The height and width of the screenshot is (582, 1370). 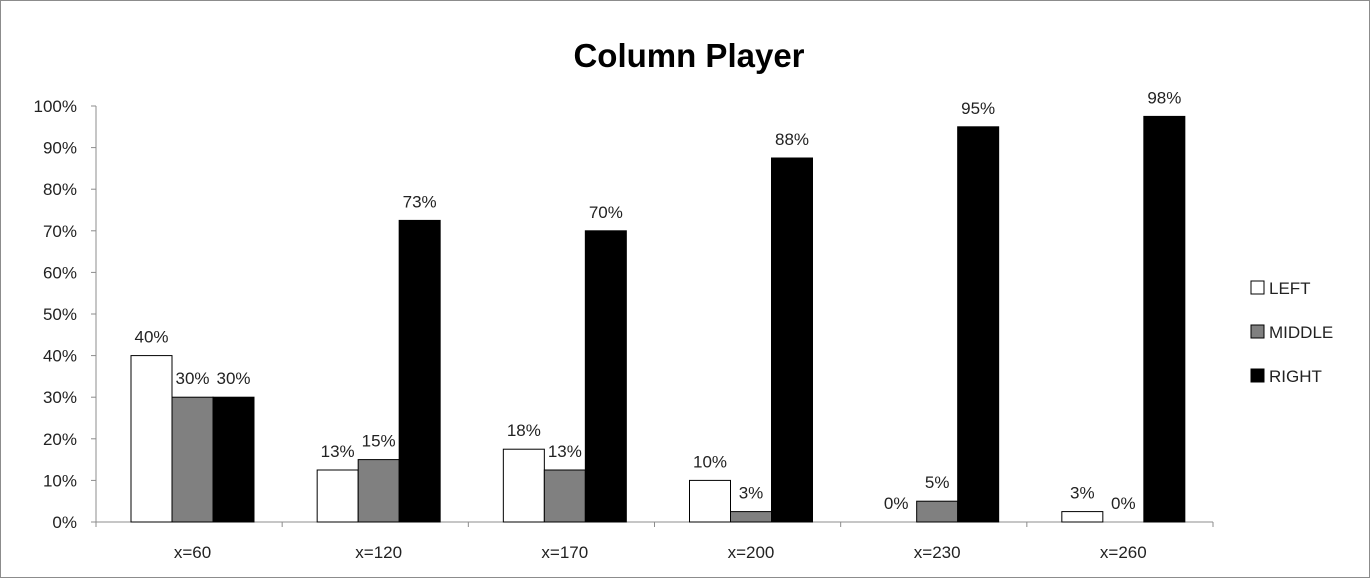 What do you see at coordinates (524, 430) in the screenshot?
I see `data-label: 18%` at bounding box center [524, 430].